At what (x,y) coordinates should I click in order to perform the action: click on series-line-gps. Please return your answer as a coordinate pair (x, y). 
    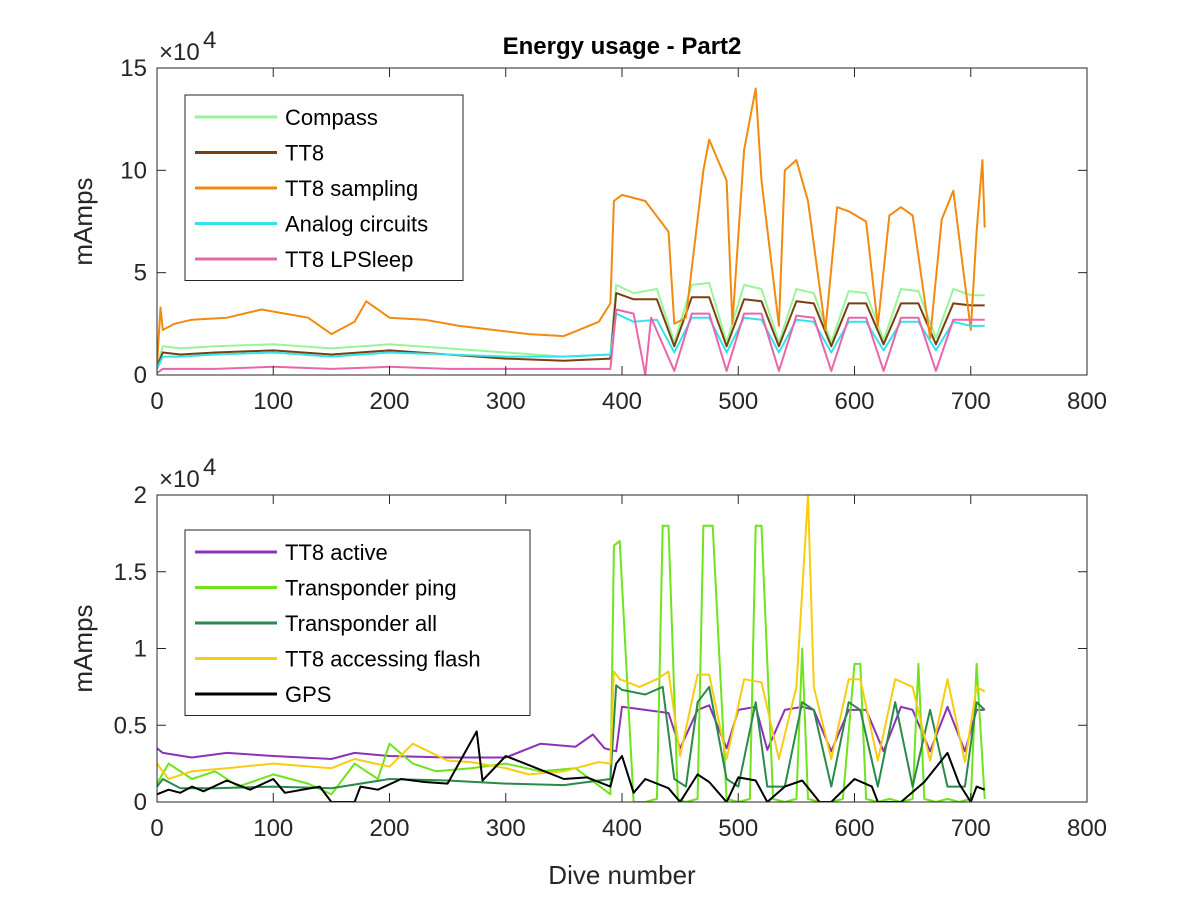
    Looking at the image, I should click on (571, 766).